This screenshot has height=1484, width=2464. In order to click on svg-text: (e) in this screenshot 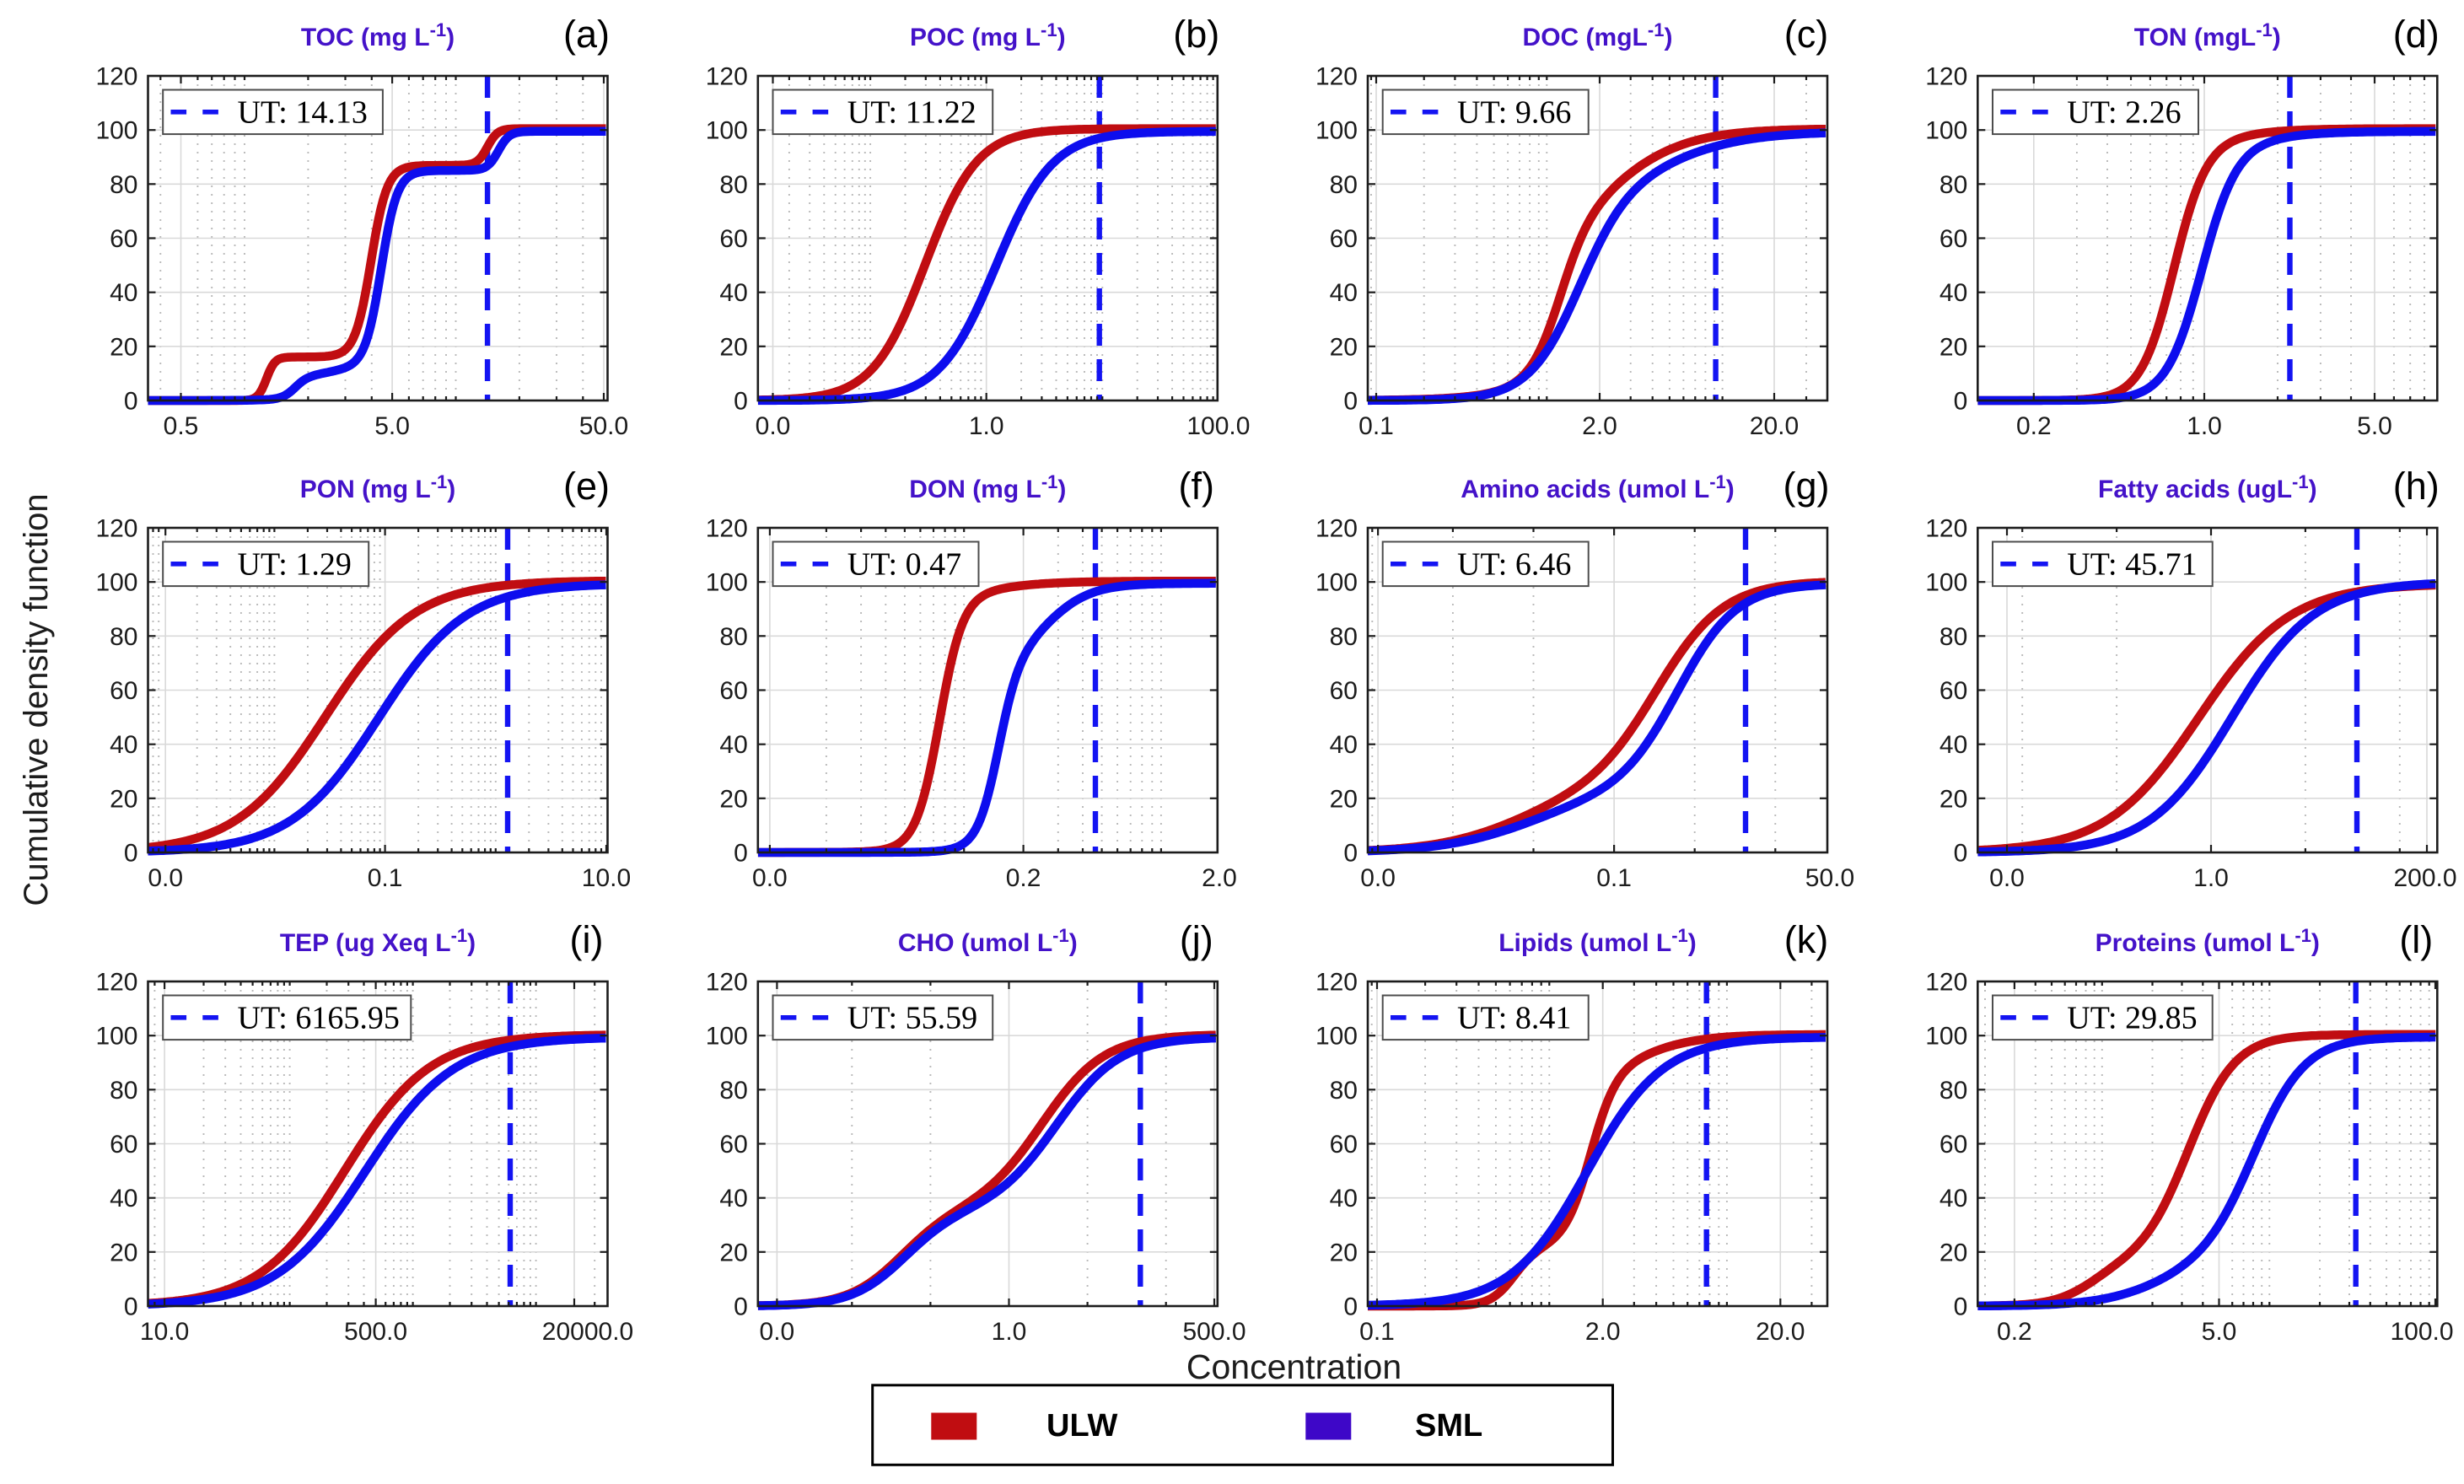, I will do `click(586, 486)`.